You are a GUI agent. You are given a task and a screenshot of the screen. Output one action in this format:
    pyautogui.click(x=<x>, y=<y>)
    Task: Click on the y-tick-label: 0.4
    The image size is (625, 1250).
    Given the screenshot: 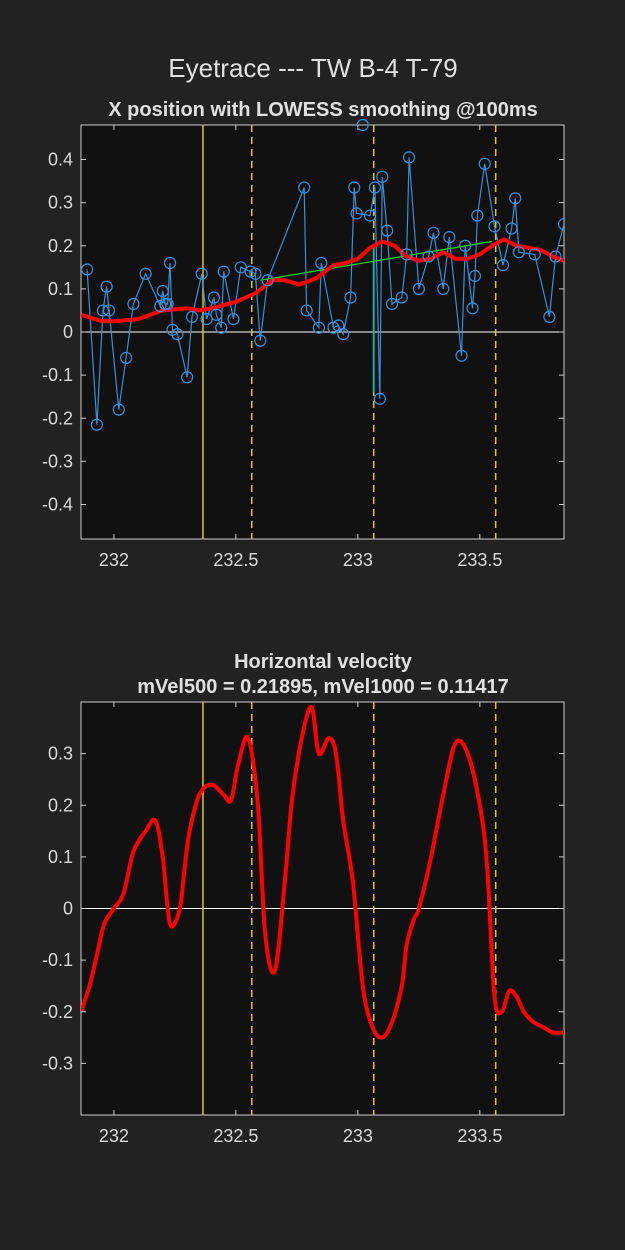 What is the action you would take?
    pyautogui.click(x=60, y=160)
    